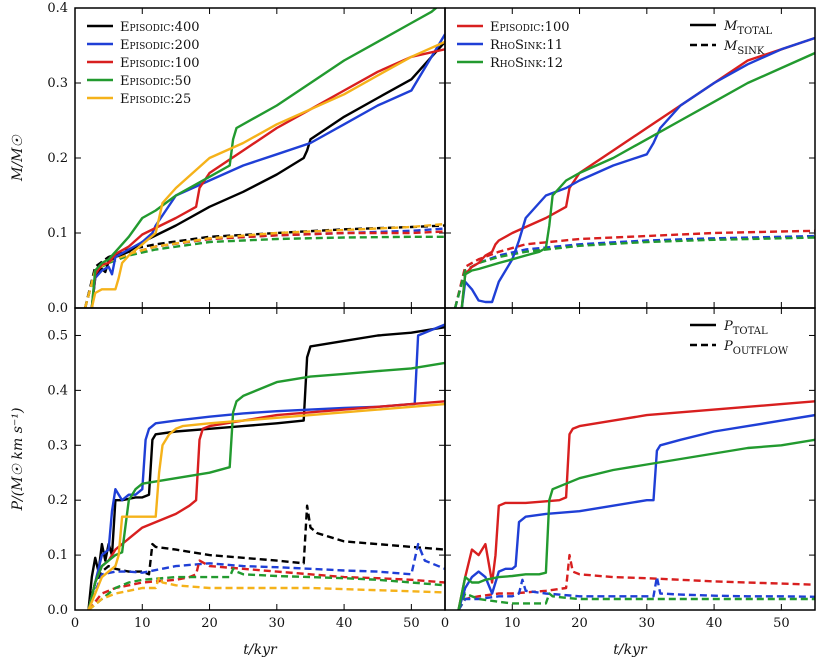 The height and width of the screenshot is (664, 830). I want to click on style-legend-label: MTOTAL, so click(748, 28).